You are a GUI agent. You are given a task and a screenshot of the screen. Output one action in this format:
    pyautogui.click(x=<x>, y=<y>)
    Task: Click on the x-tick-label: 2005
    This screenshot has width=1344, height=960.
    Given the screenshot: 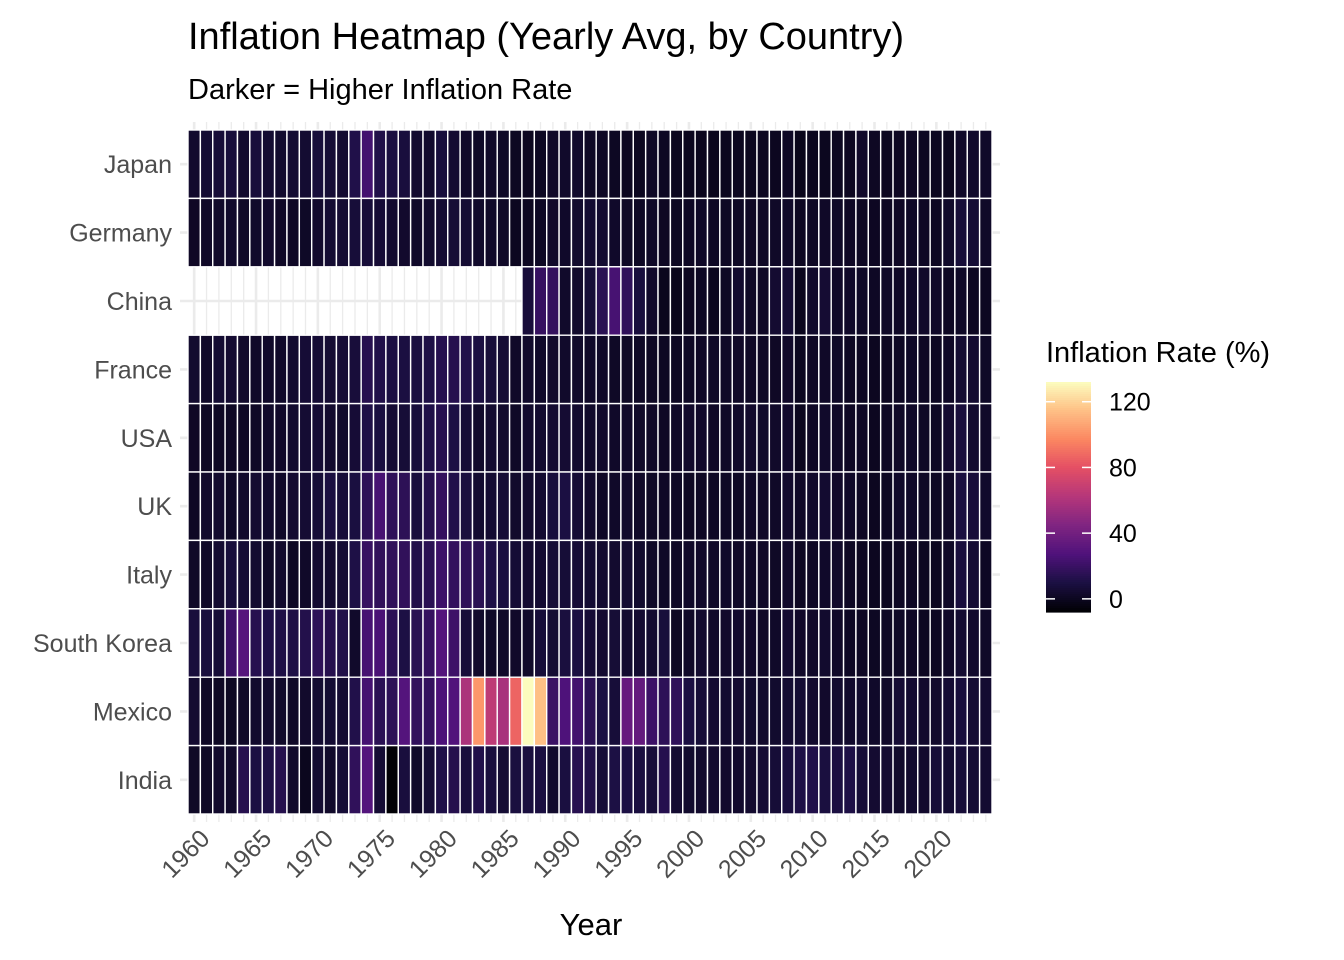 What is the action you would take?
    pyautogui.click(x=742, y=853)
    